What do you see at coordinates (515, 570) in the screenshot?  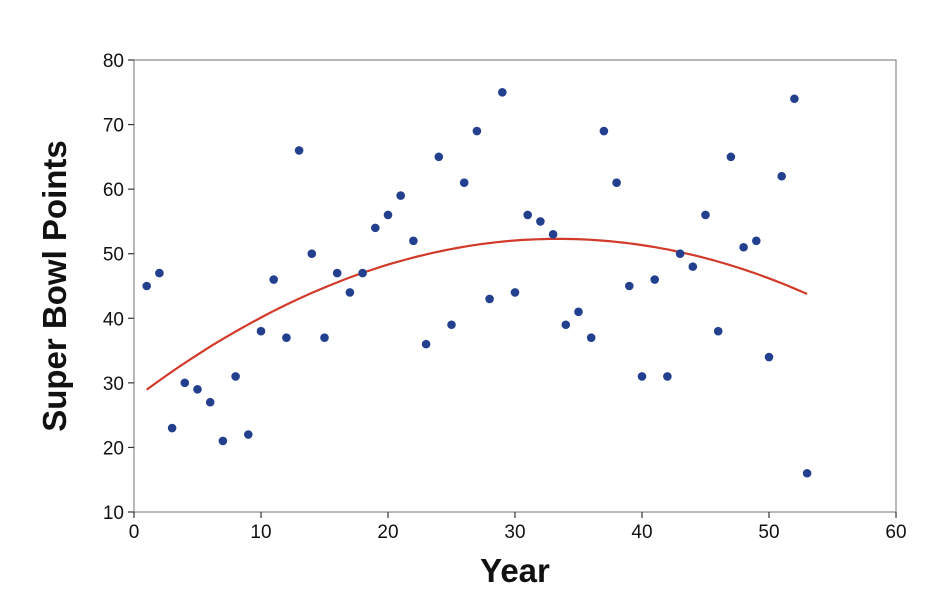 I see `x-axis-title: Year` at bounding box center [515, 570].